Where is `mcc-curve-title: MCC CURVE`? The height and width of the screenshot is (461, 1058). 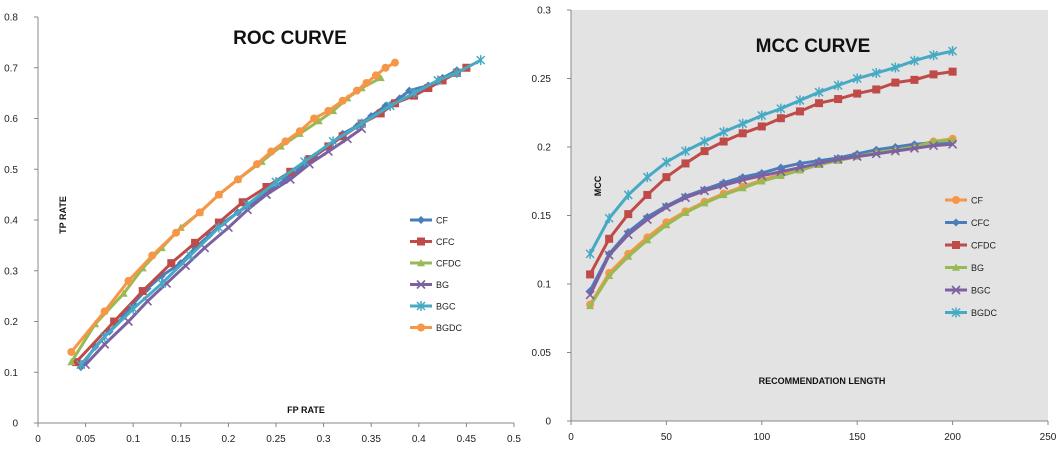
mcc-curve-title: MCC CURVE is located at coordinates (813, 46).